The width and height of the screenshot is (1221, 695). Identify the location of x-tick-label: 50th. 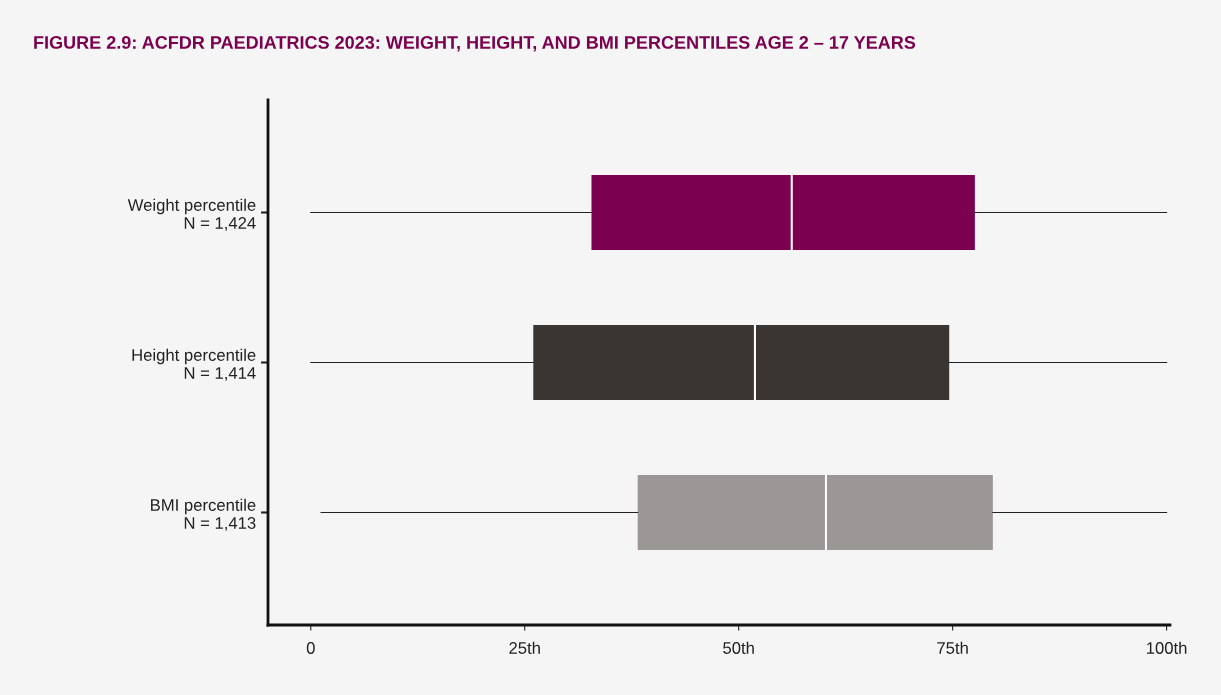
(738, 647).